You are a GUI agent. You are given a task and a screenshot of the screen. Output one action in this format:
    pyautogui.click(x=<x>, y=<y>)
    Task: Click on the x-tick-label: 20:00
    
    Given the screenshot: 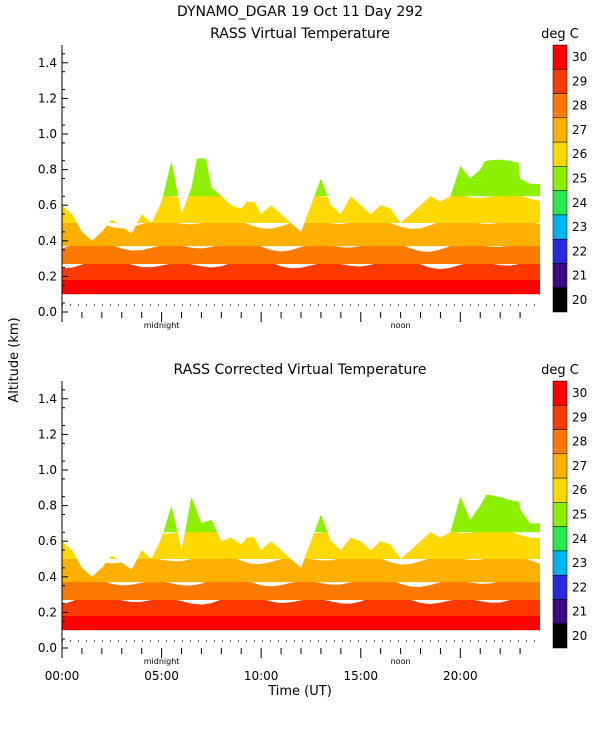 What is the action you would take?
    pyautogui.click(x=460, y=676)
    